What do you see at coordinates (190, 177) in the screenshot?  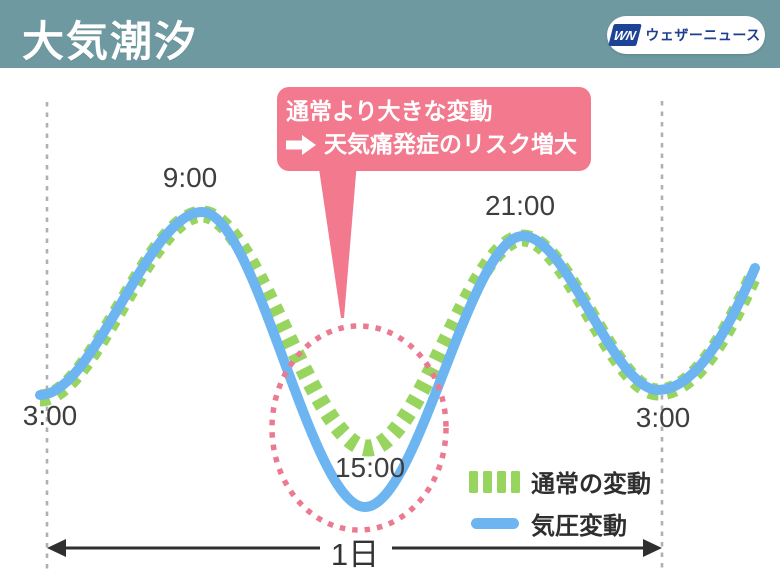 I see `time-label-9am: 9:00` at bounding box center [190, 177].